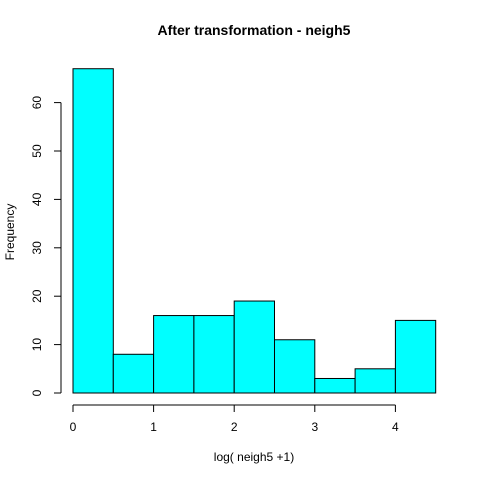 Image resolution: width=480 pixels, height=480 pixels. What do you see at coordinates (254, 457) in the screenshot?
I see `x-axis-label: log( neigh5 +1)` at bounding box center [254, 457].